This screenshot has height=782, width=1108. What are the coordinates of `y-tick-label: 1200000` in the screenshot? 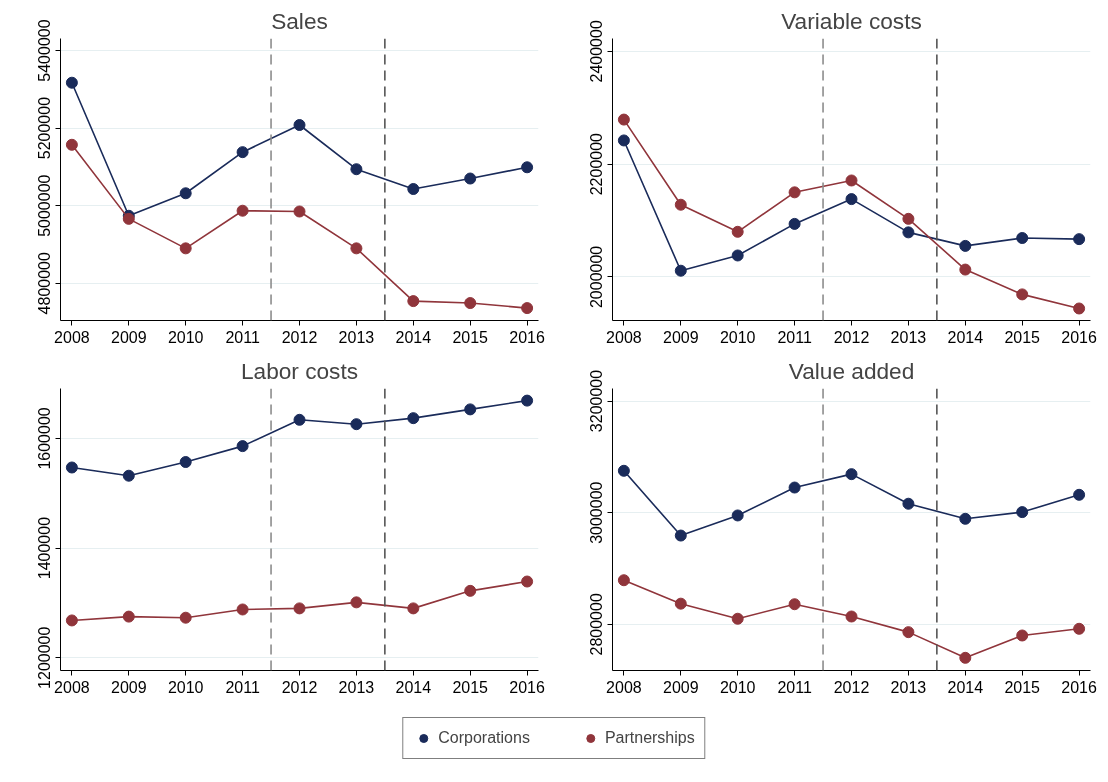 It's located at (45, 657).